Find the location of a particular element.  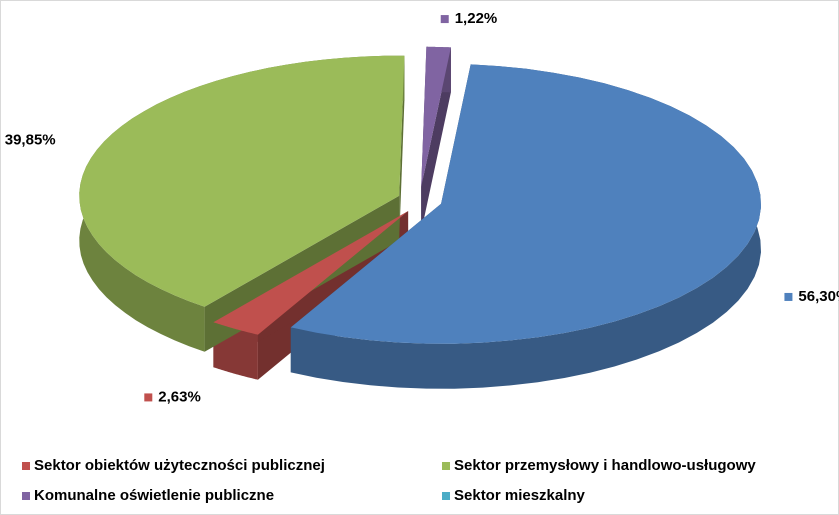

data-label: 56,30% is located at coordinates (818, 296).